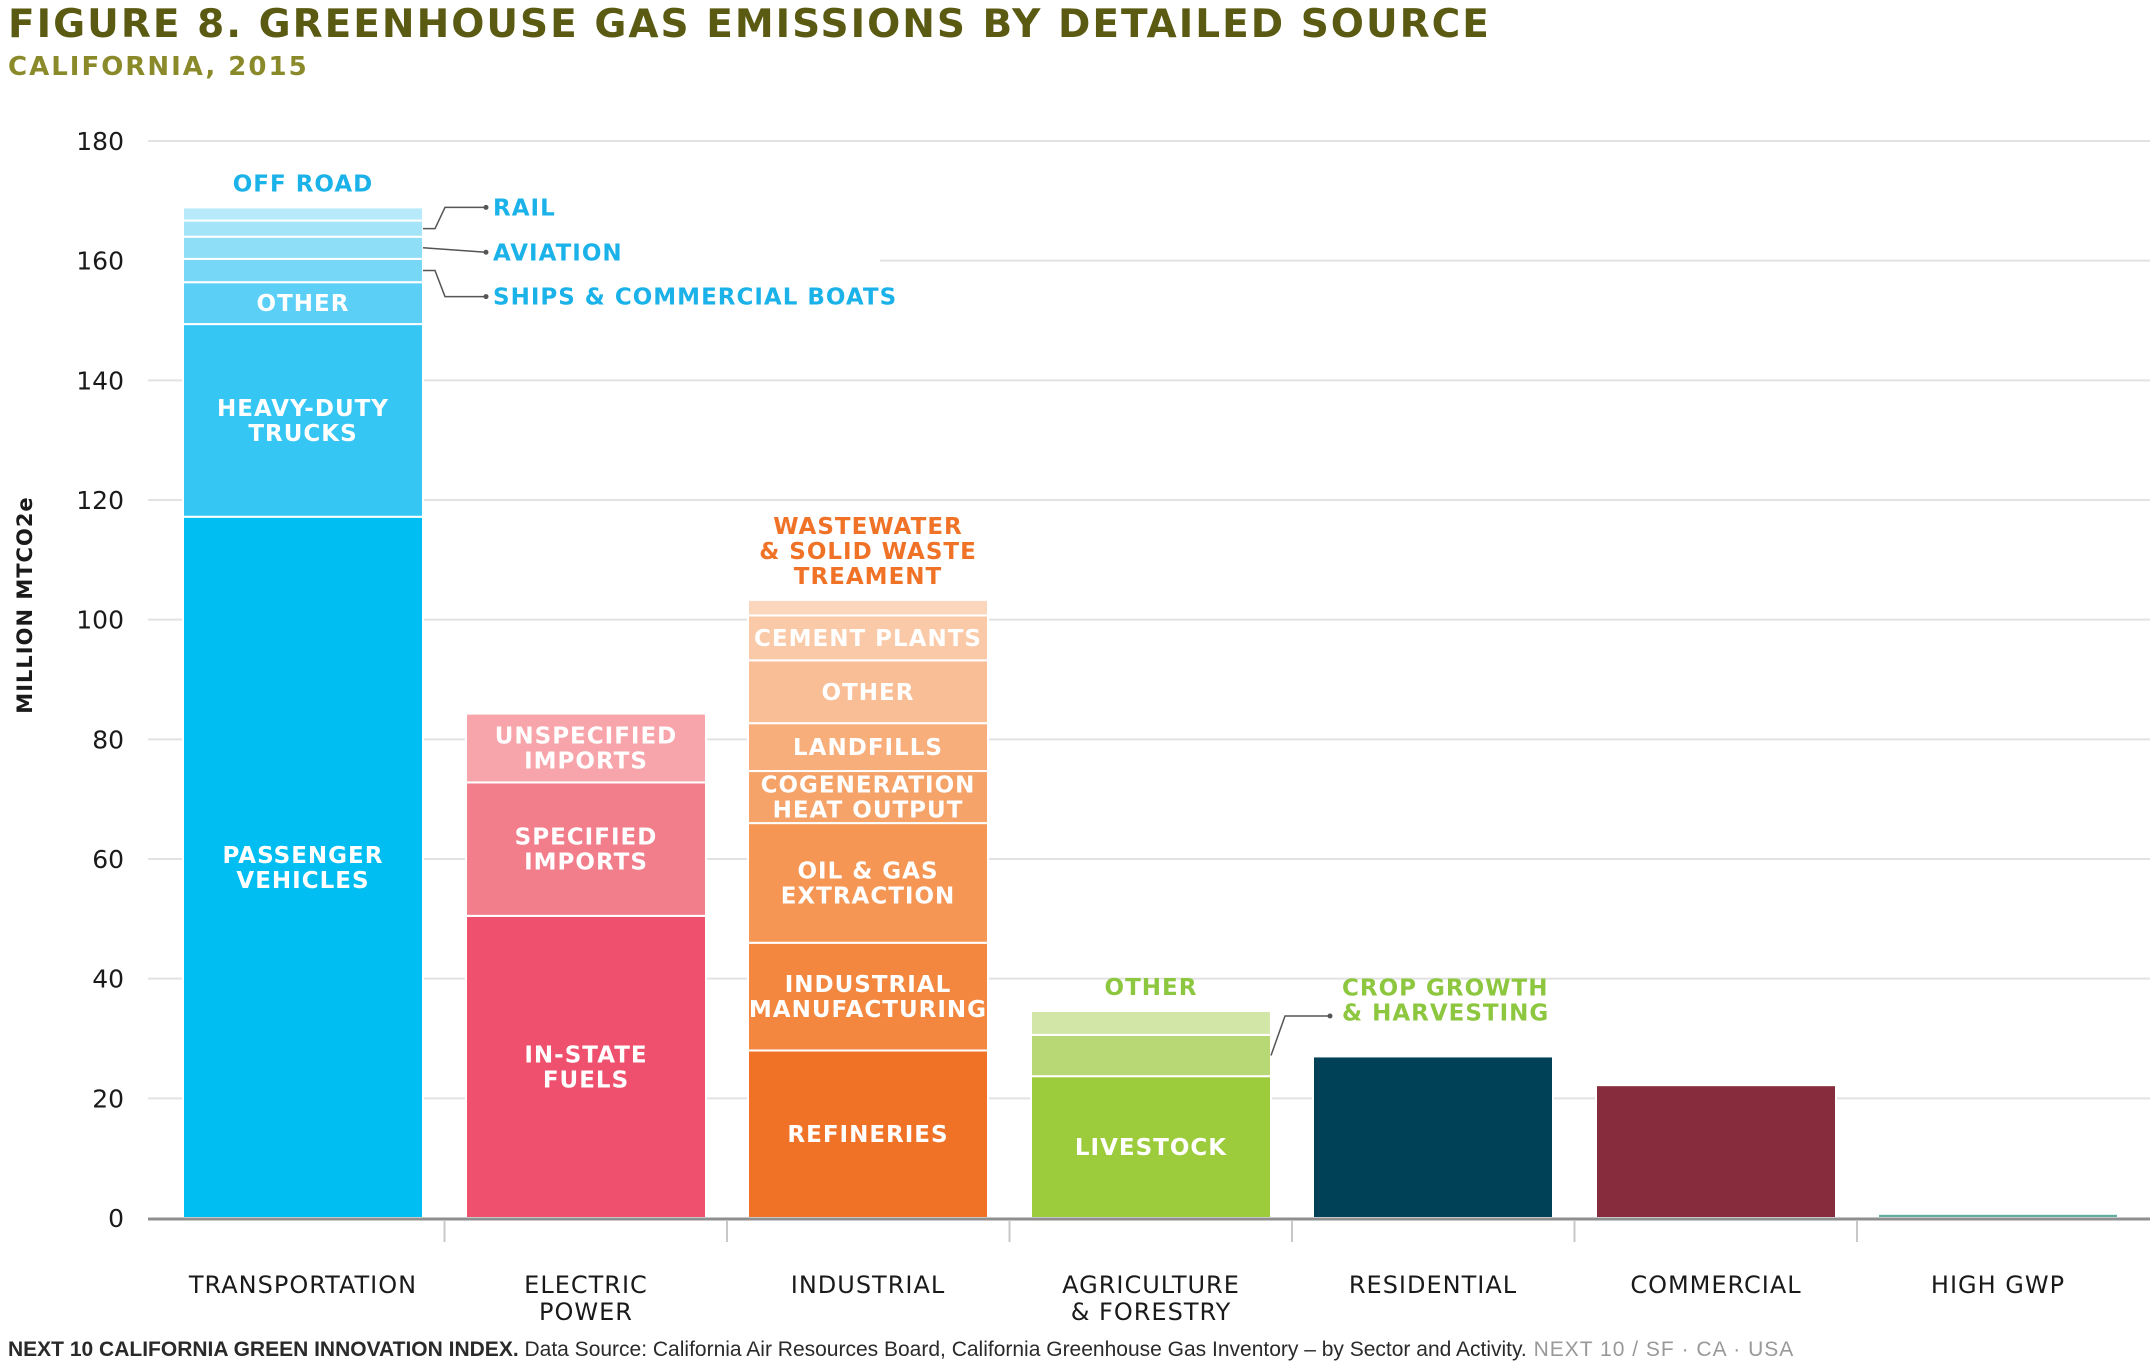  What do you see at coordinates (116, 1218) in the screenshot?
I see `y-tick-0: 0` at bounding box center [116, 1218].